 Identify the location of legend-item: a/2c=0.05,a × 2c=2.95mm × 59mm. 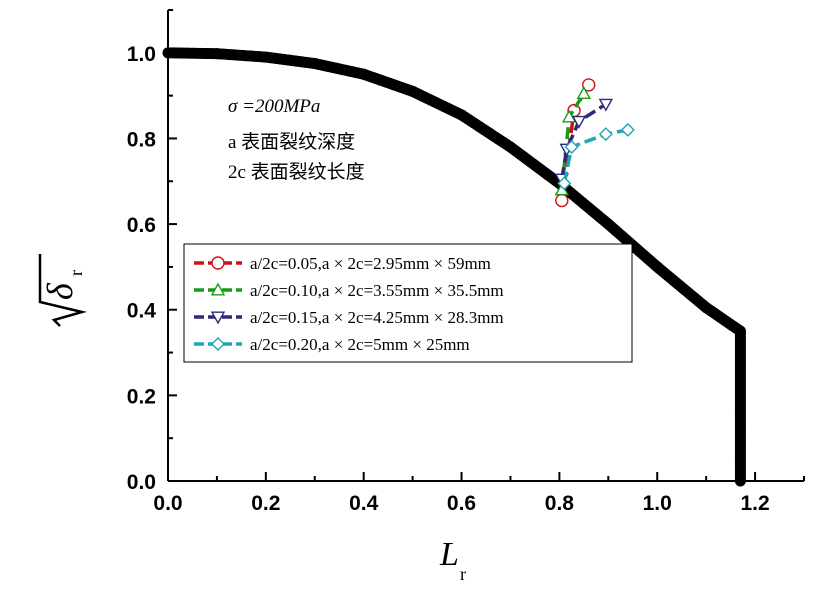
(342, 263).